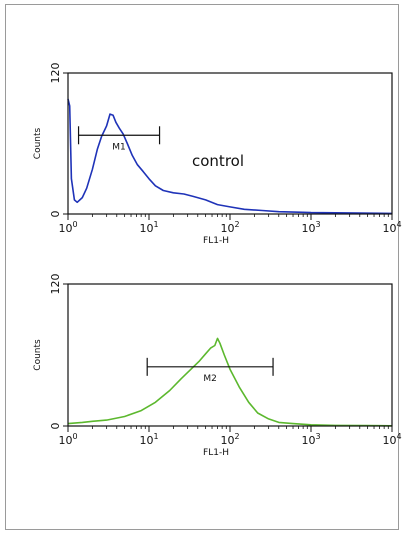 This screenshot has width=406, height=535. I want to click on gate-marker-label: M1, so click(119, 147).